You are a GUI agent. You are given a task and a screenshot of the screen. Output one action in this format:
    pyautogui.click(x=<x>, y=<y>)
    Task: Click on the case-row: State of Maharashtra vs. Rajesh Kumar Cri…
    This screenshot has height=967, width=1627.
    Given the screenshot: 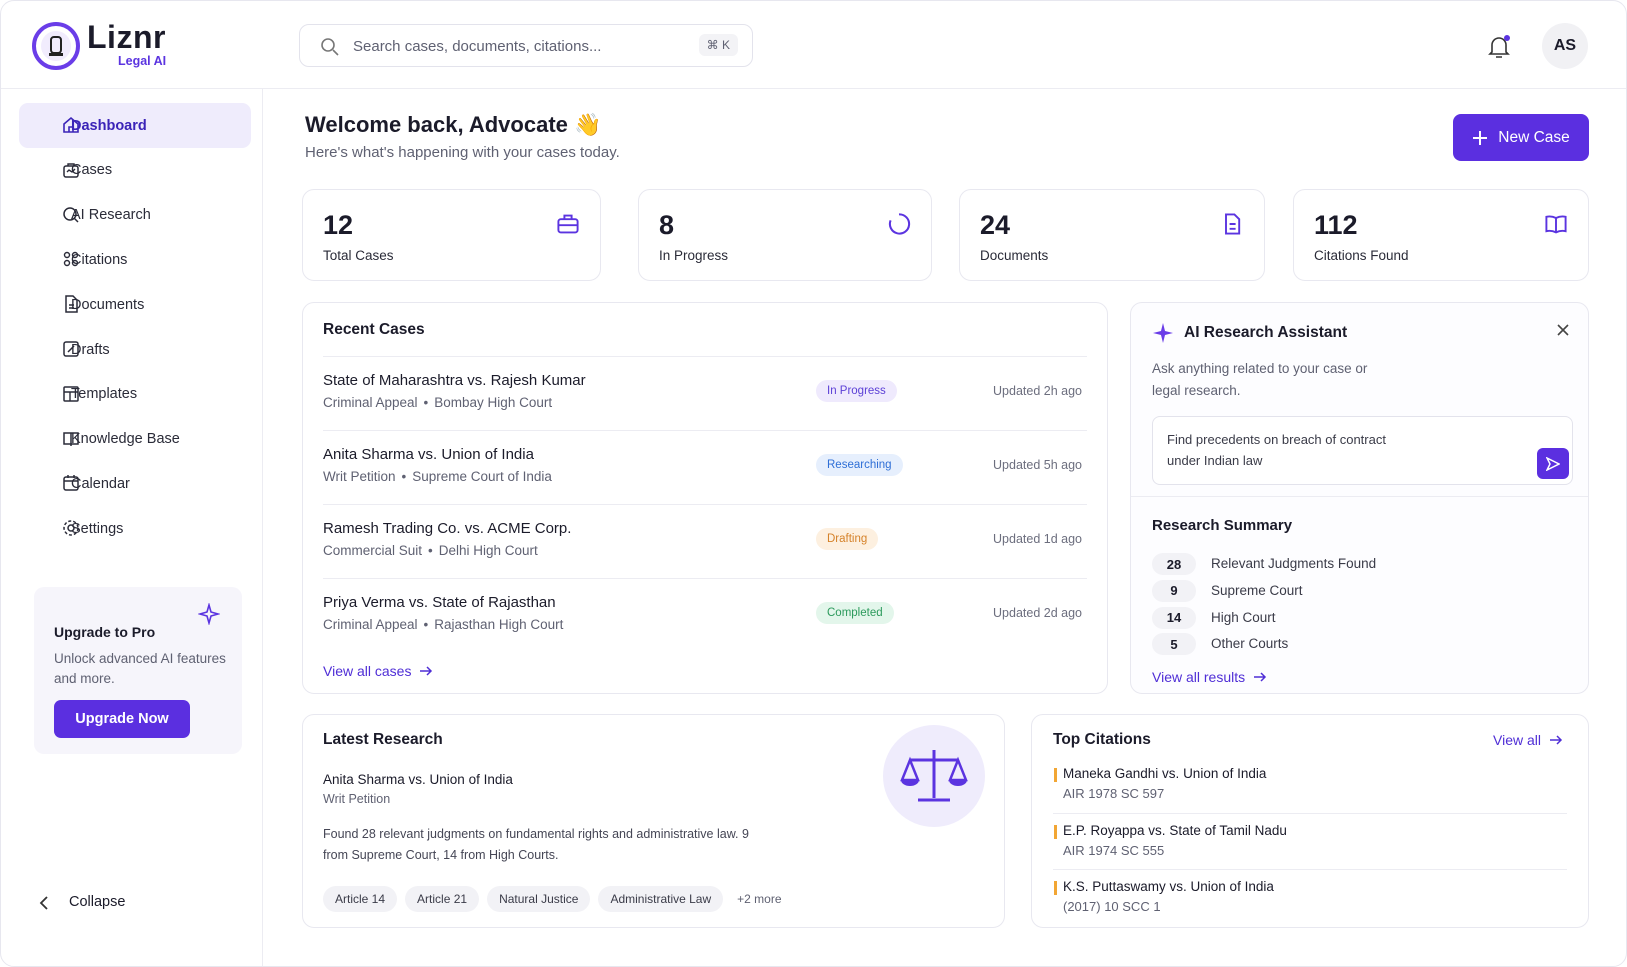 What is the action you would take?
    pyautogui.click(x=705, y=393)
    